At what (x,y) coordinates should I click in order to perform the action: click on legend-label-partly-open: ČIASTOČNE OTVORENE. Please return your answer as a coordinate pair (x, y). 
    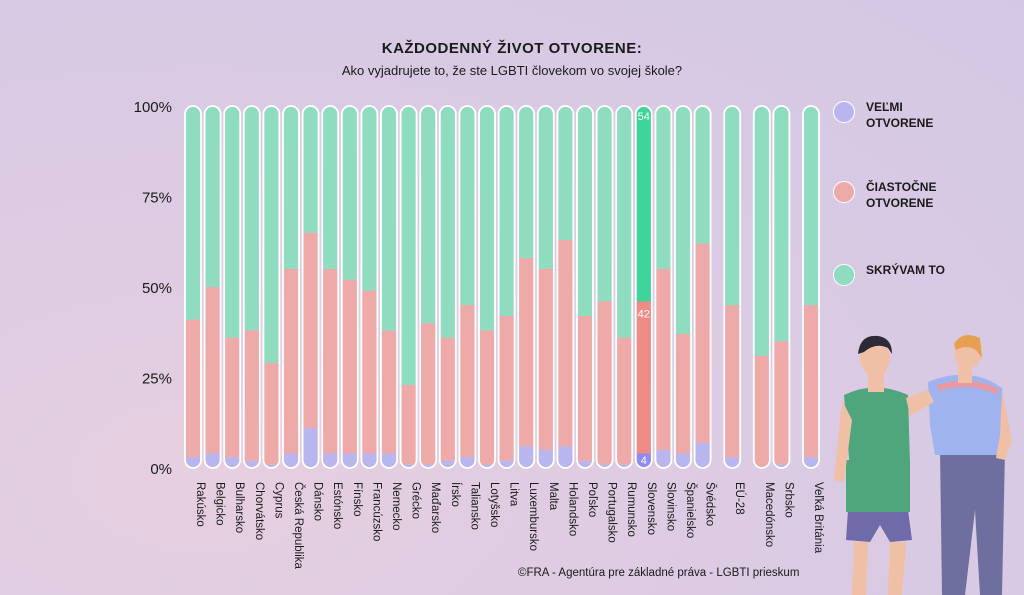
    Looking at the image, I should click on (901, 195).